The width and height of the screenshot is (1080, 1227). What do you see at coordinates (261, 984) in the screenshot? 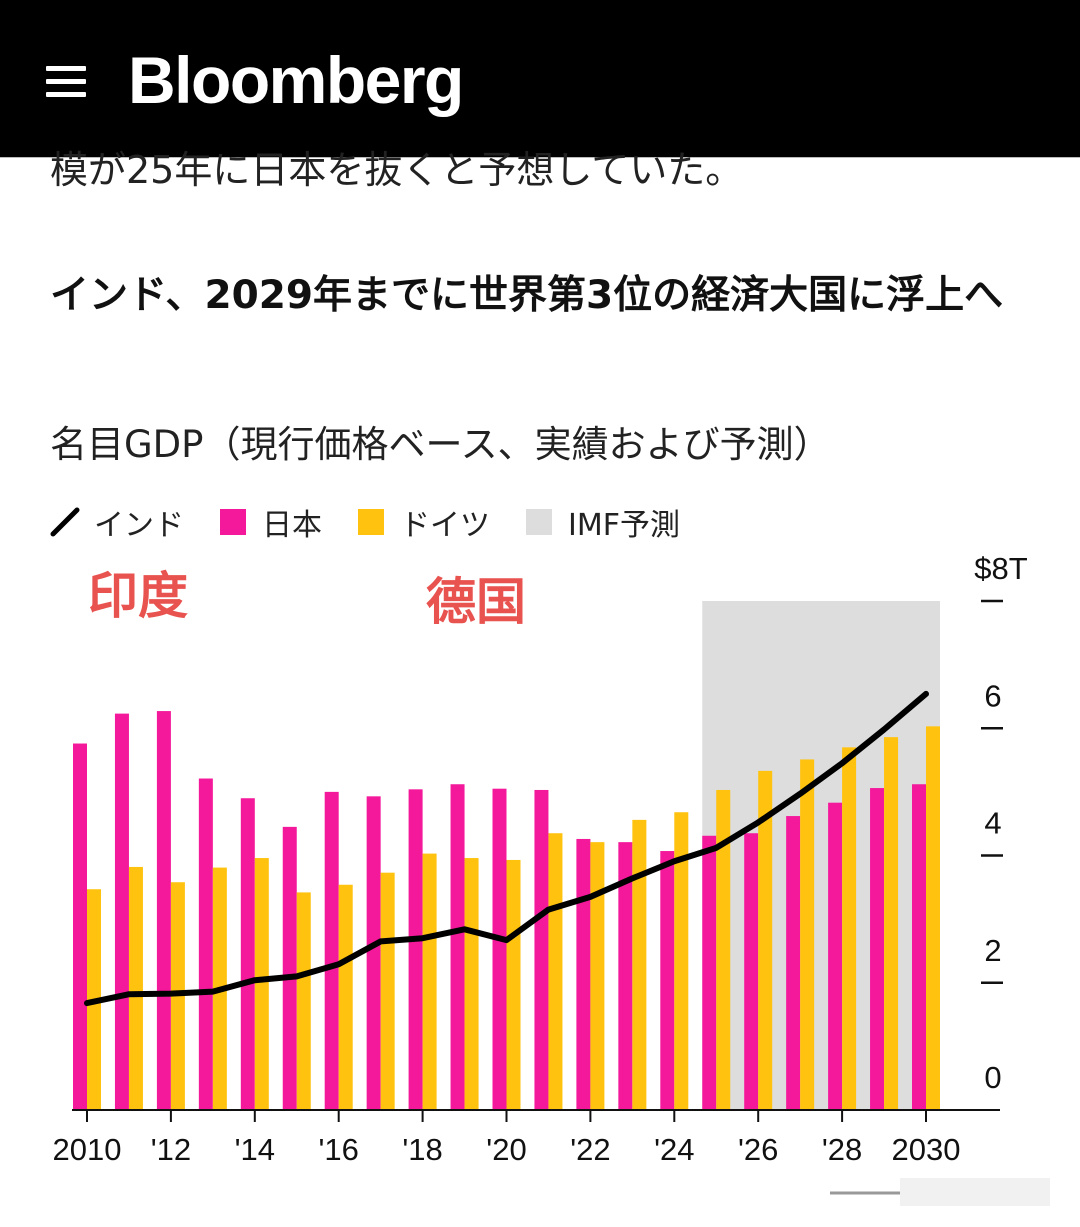
I see `bar-germany-2014` at bounding box center [261, 984].